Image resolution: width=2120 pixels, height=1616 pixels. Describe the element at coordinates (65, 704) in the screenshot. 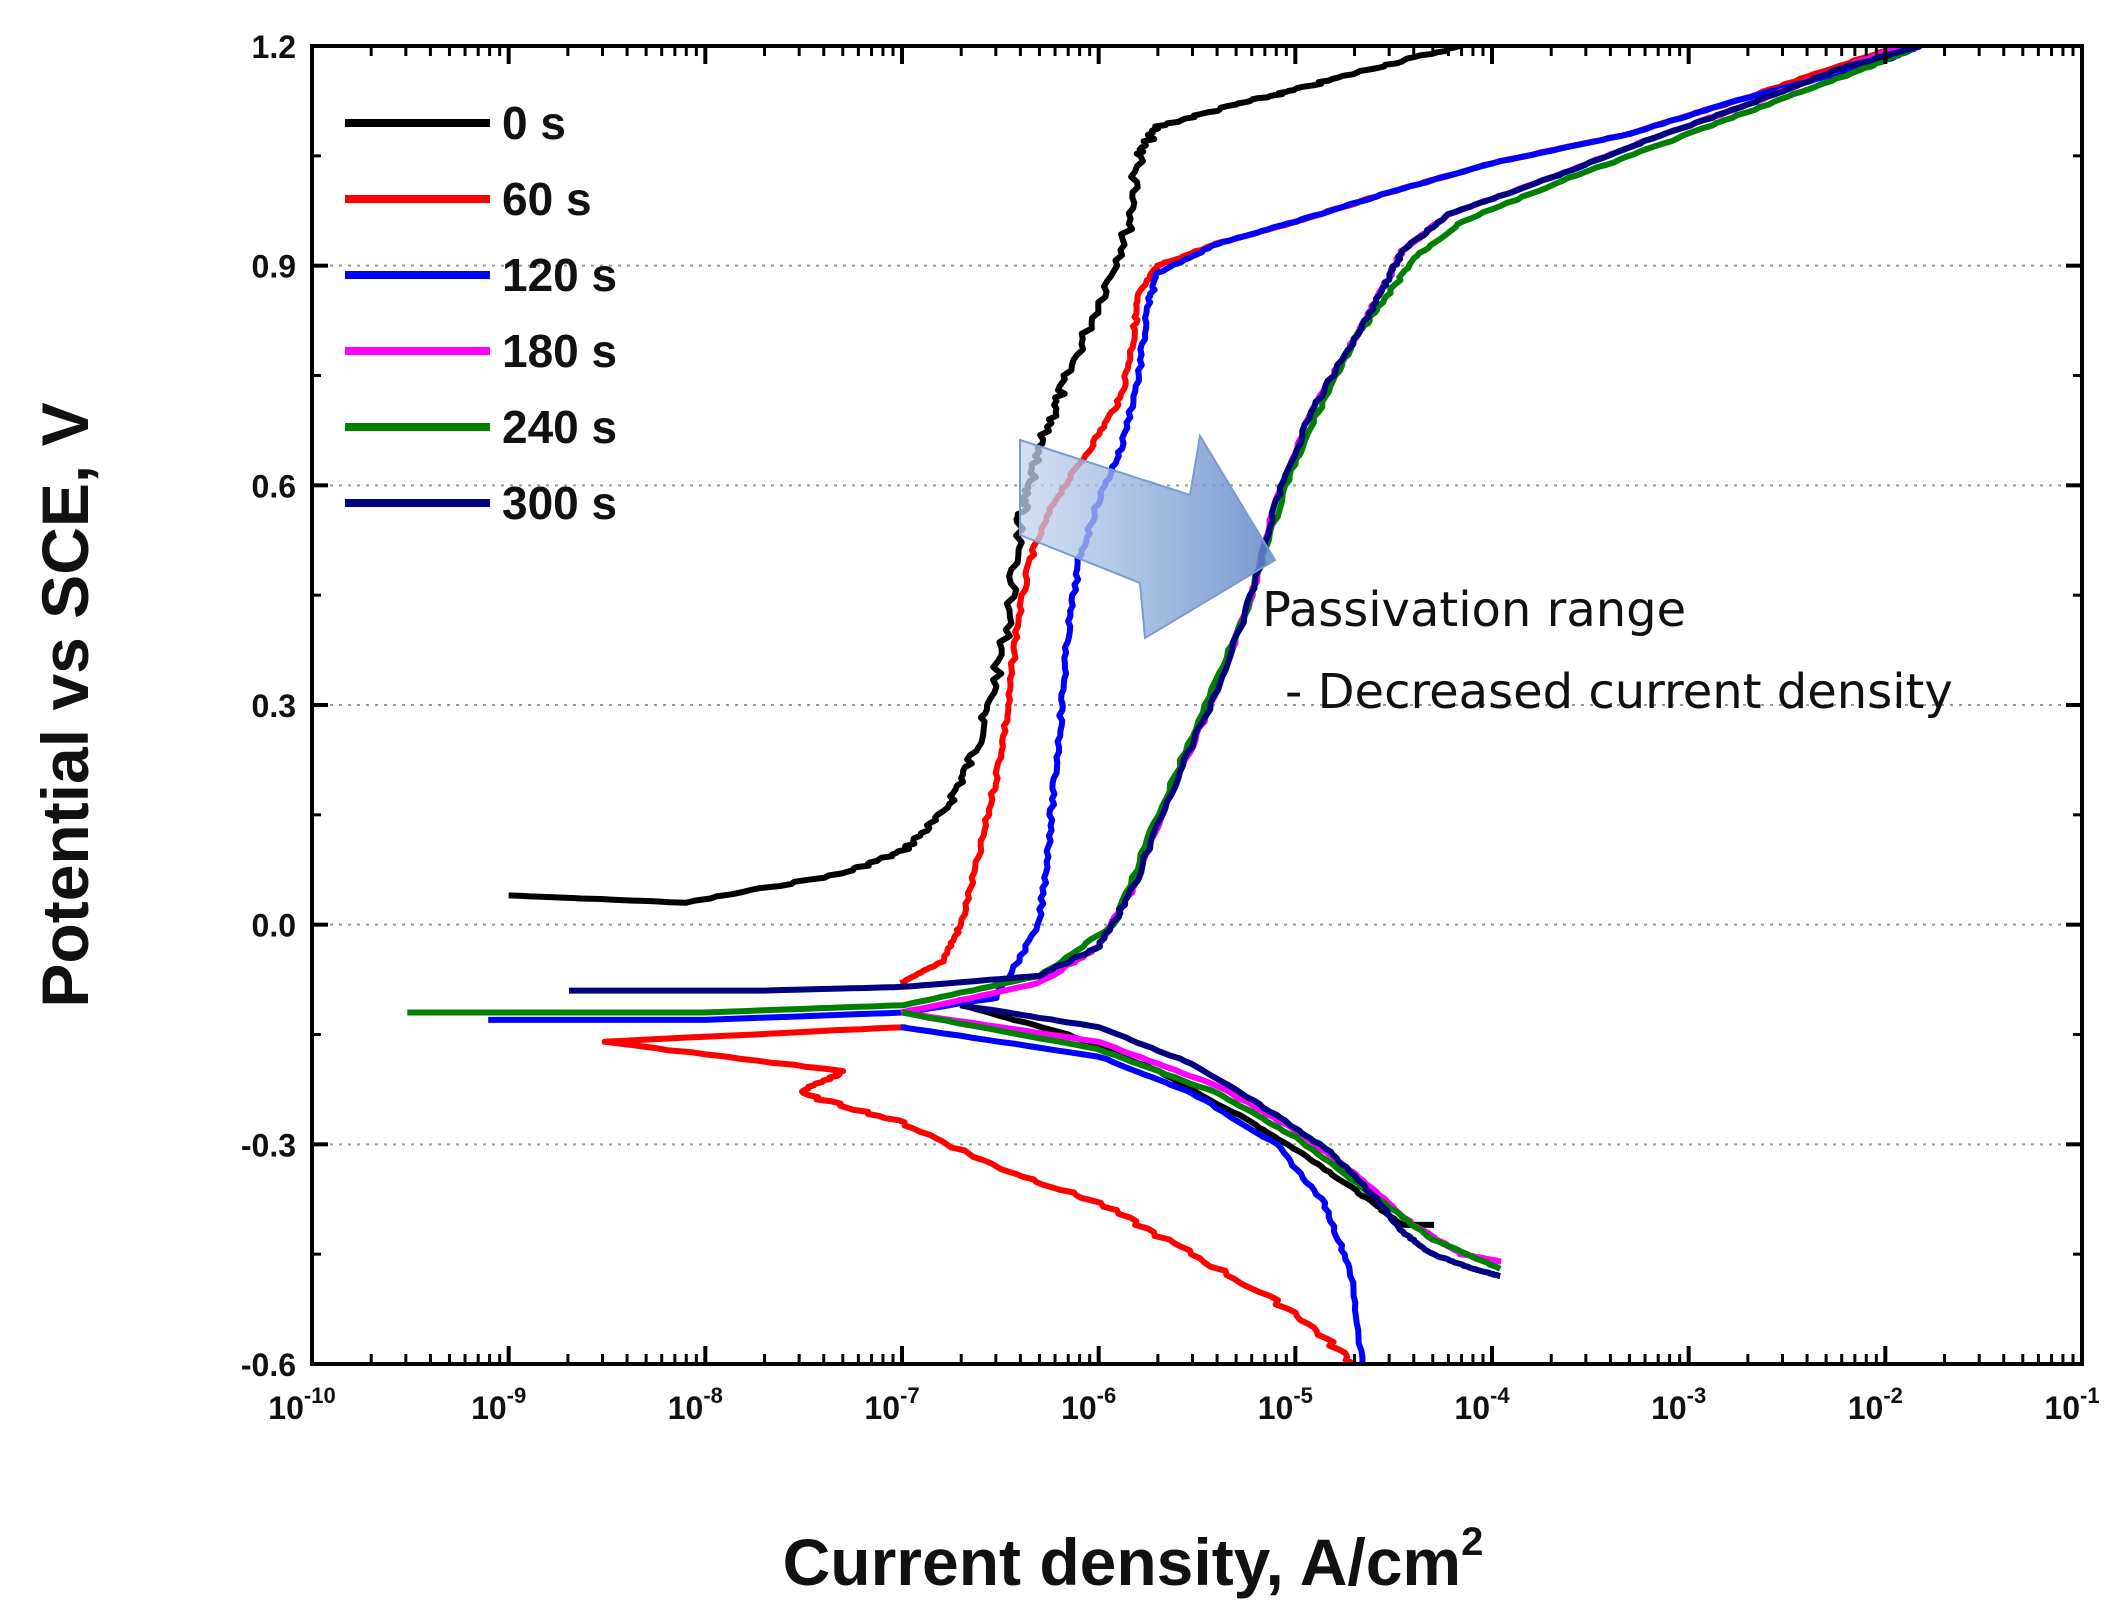

I see `y-axis-title: Potential vs SCE, V` at that location.